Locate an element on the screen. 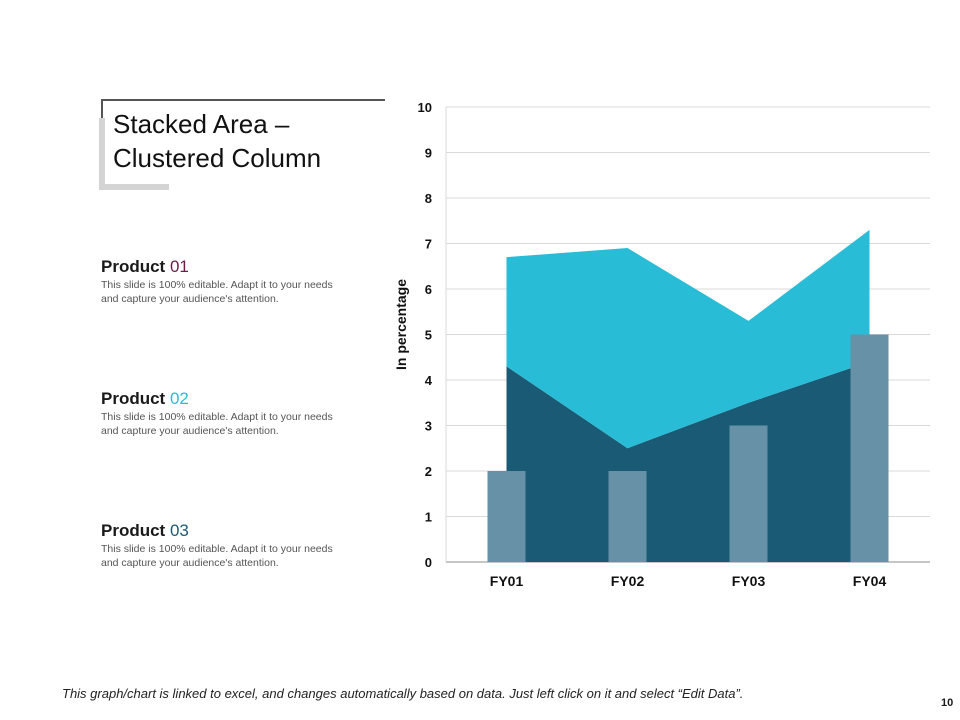 This screenshot has height=720, width=960. slide-title: Stacked Area – Clustered Column is located at coordinates (217, 141).